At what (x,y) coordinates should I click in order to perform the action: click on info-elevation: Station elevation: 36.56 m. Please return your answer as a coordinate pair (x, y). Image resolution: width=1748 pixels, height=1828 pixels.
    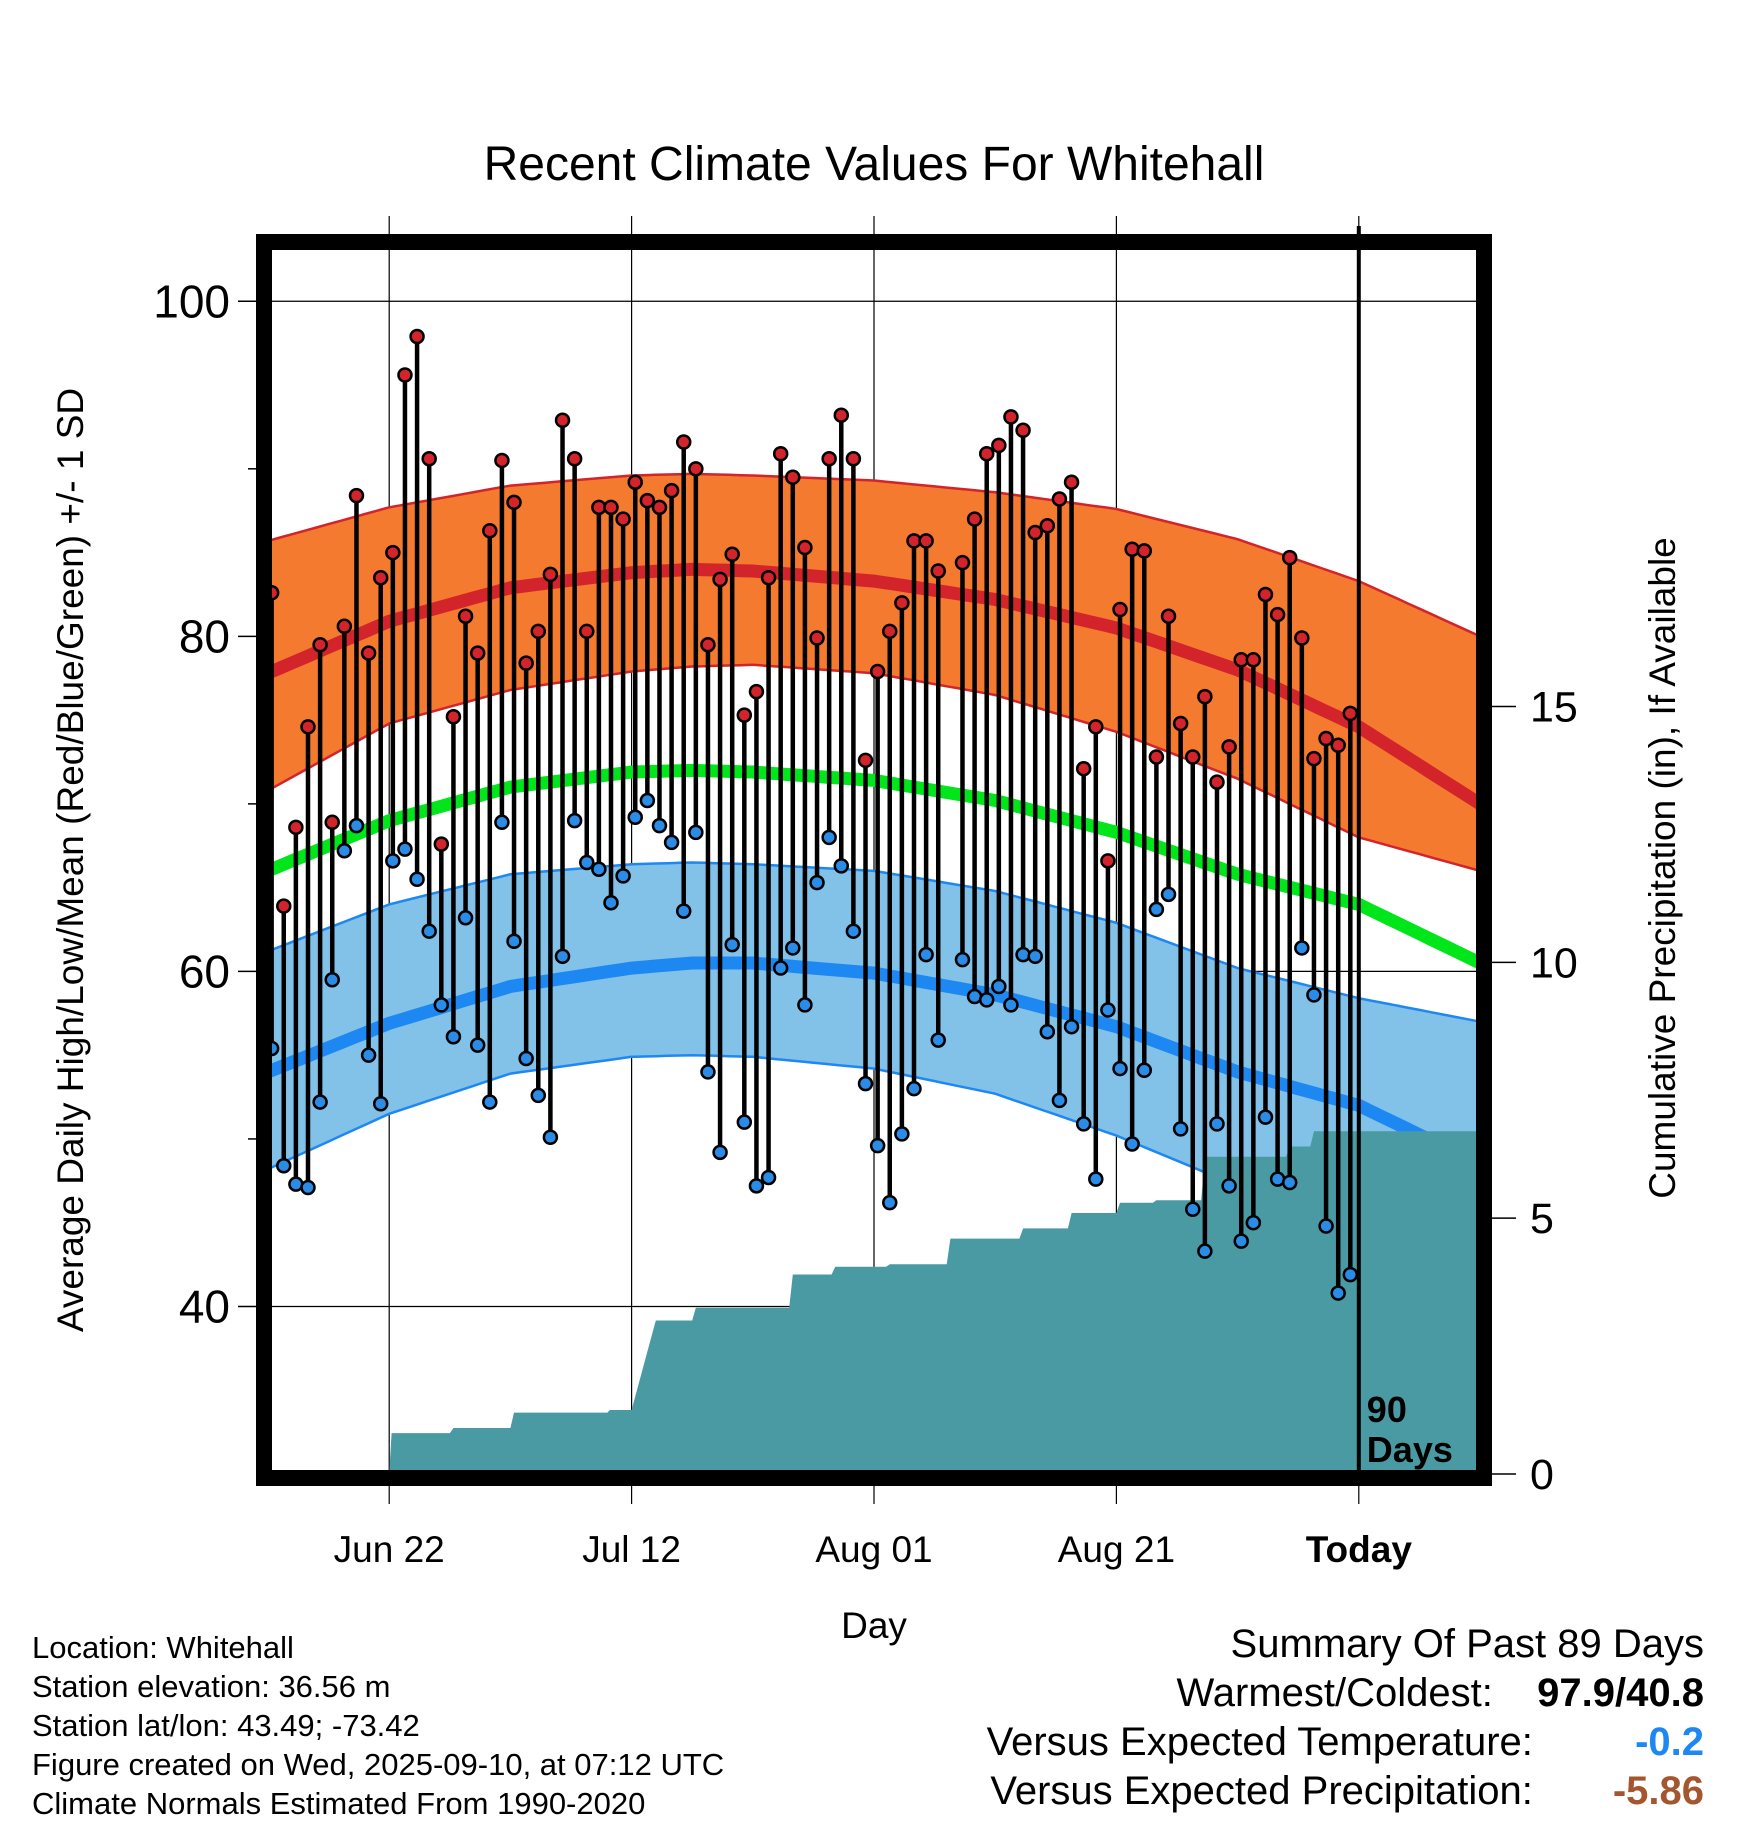
    Looking at the image, I should click on (211, 1686).